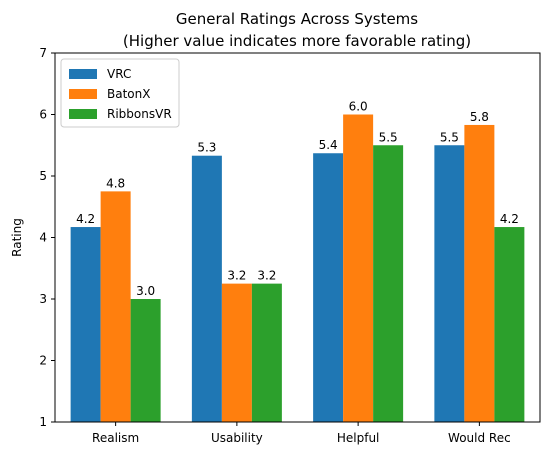 The width and height of the screenshot is (554, 456). Describe the element at coordinates (509, 324) in the screenshot. I see `bar-ribbonsvr-would-rec` at that location.